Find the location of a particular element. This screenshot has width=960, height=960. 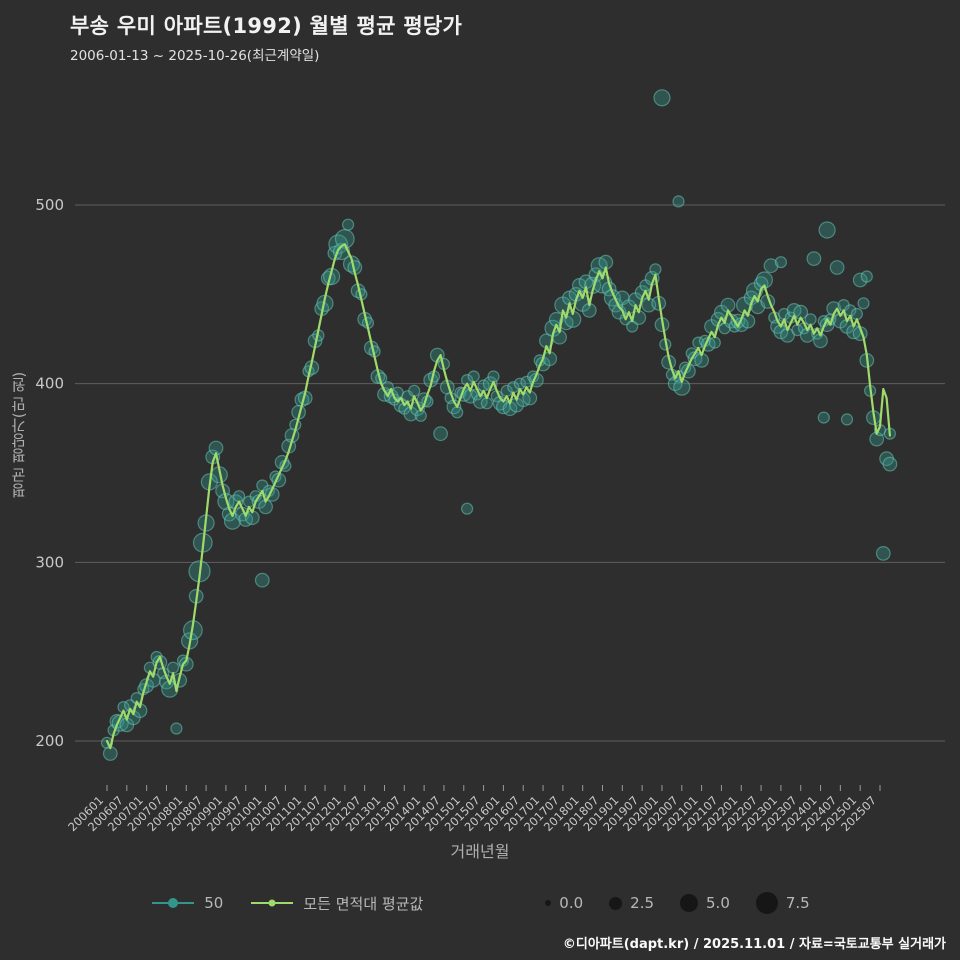

scatter-series-symbol is located at coordinates (173, 903).